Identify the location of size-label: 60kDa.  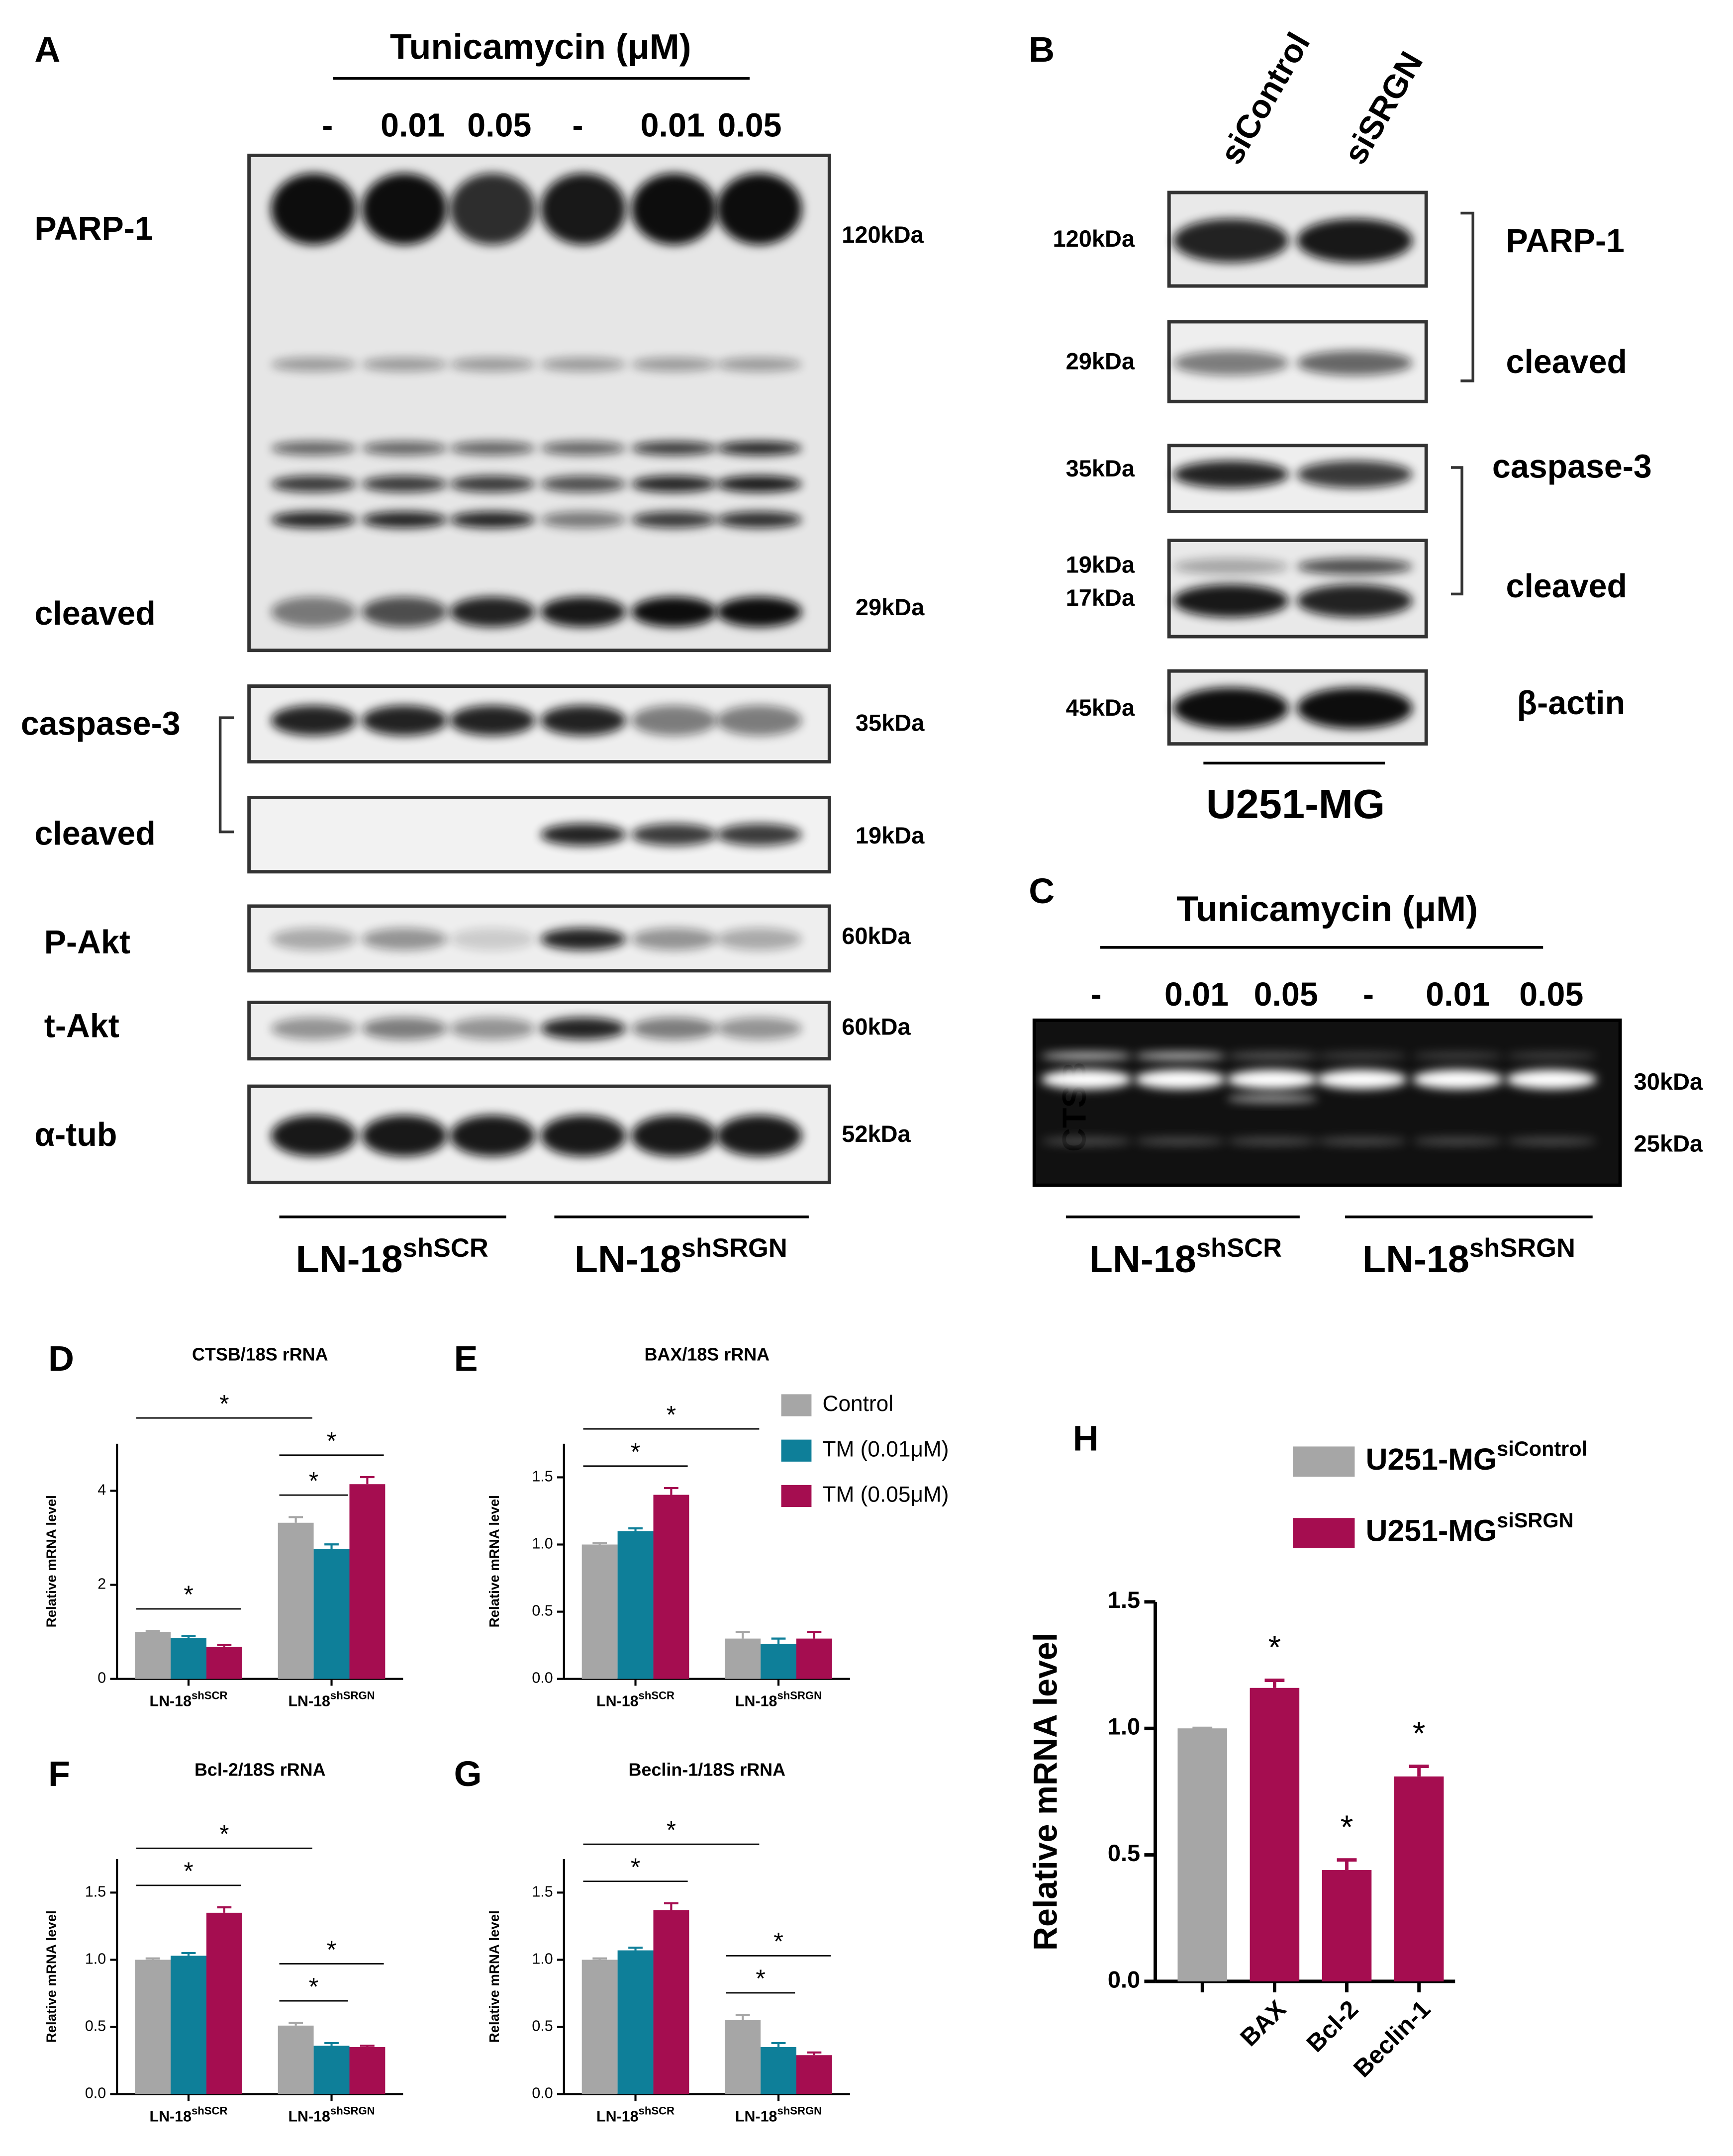
(877, 936).